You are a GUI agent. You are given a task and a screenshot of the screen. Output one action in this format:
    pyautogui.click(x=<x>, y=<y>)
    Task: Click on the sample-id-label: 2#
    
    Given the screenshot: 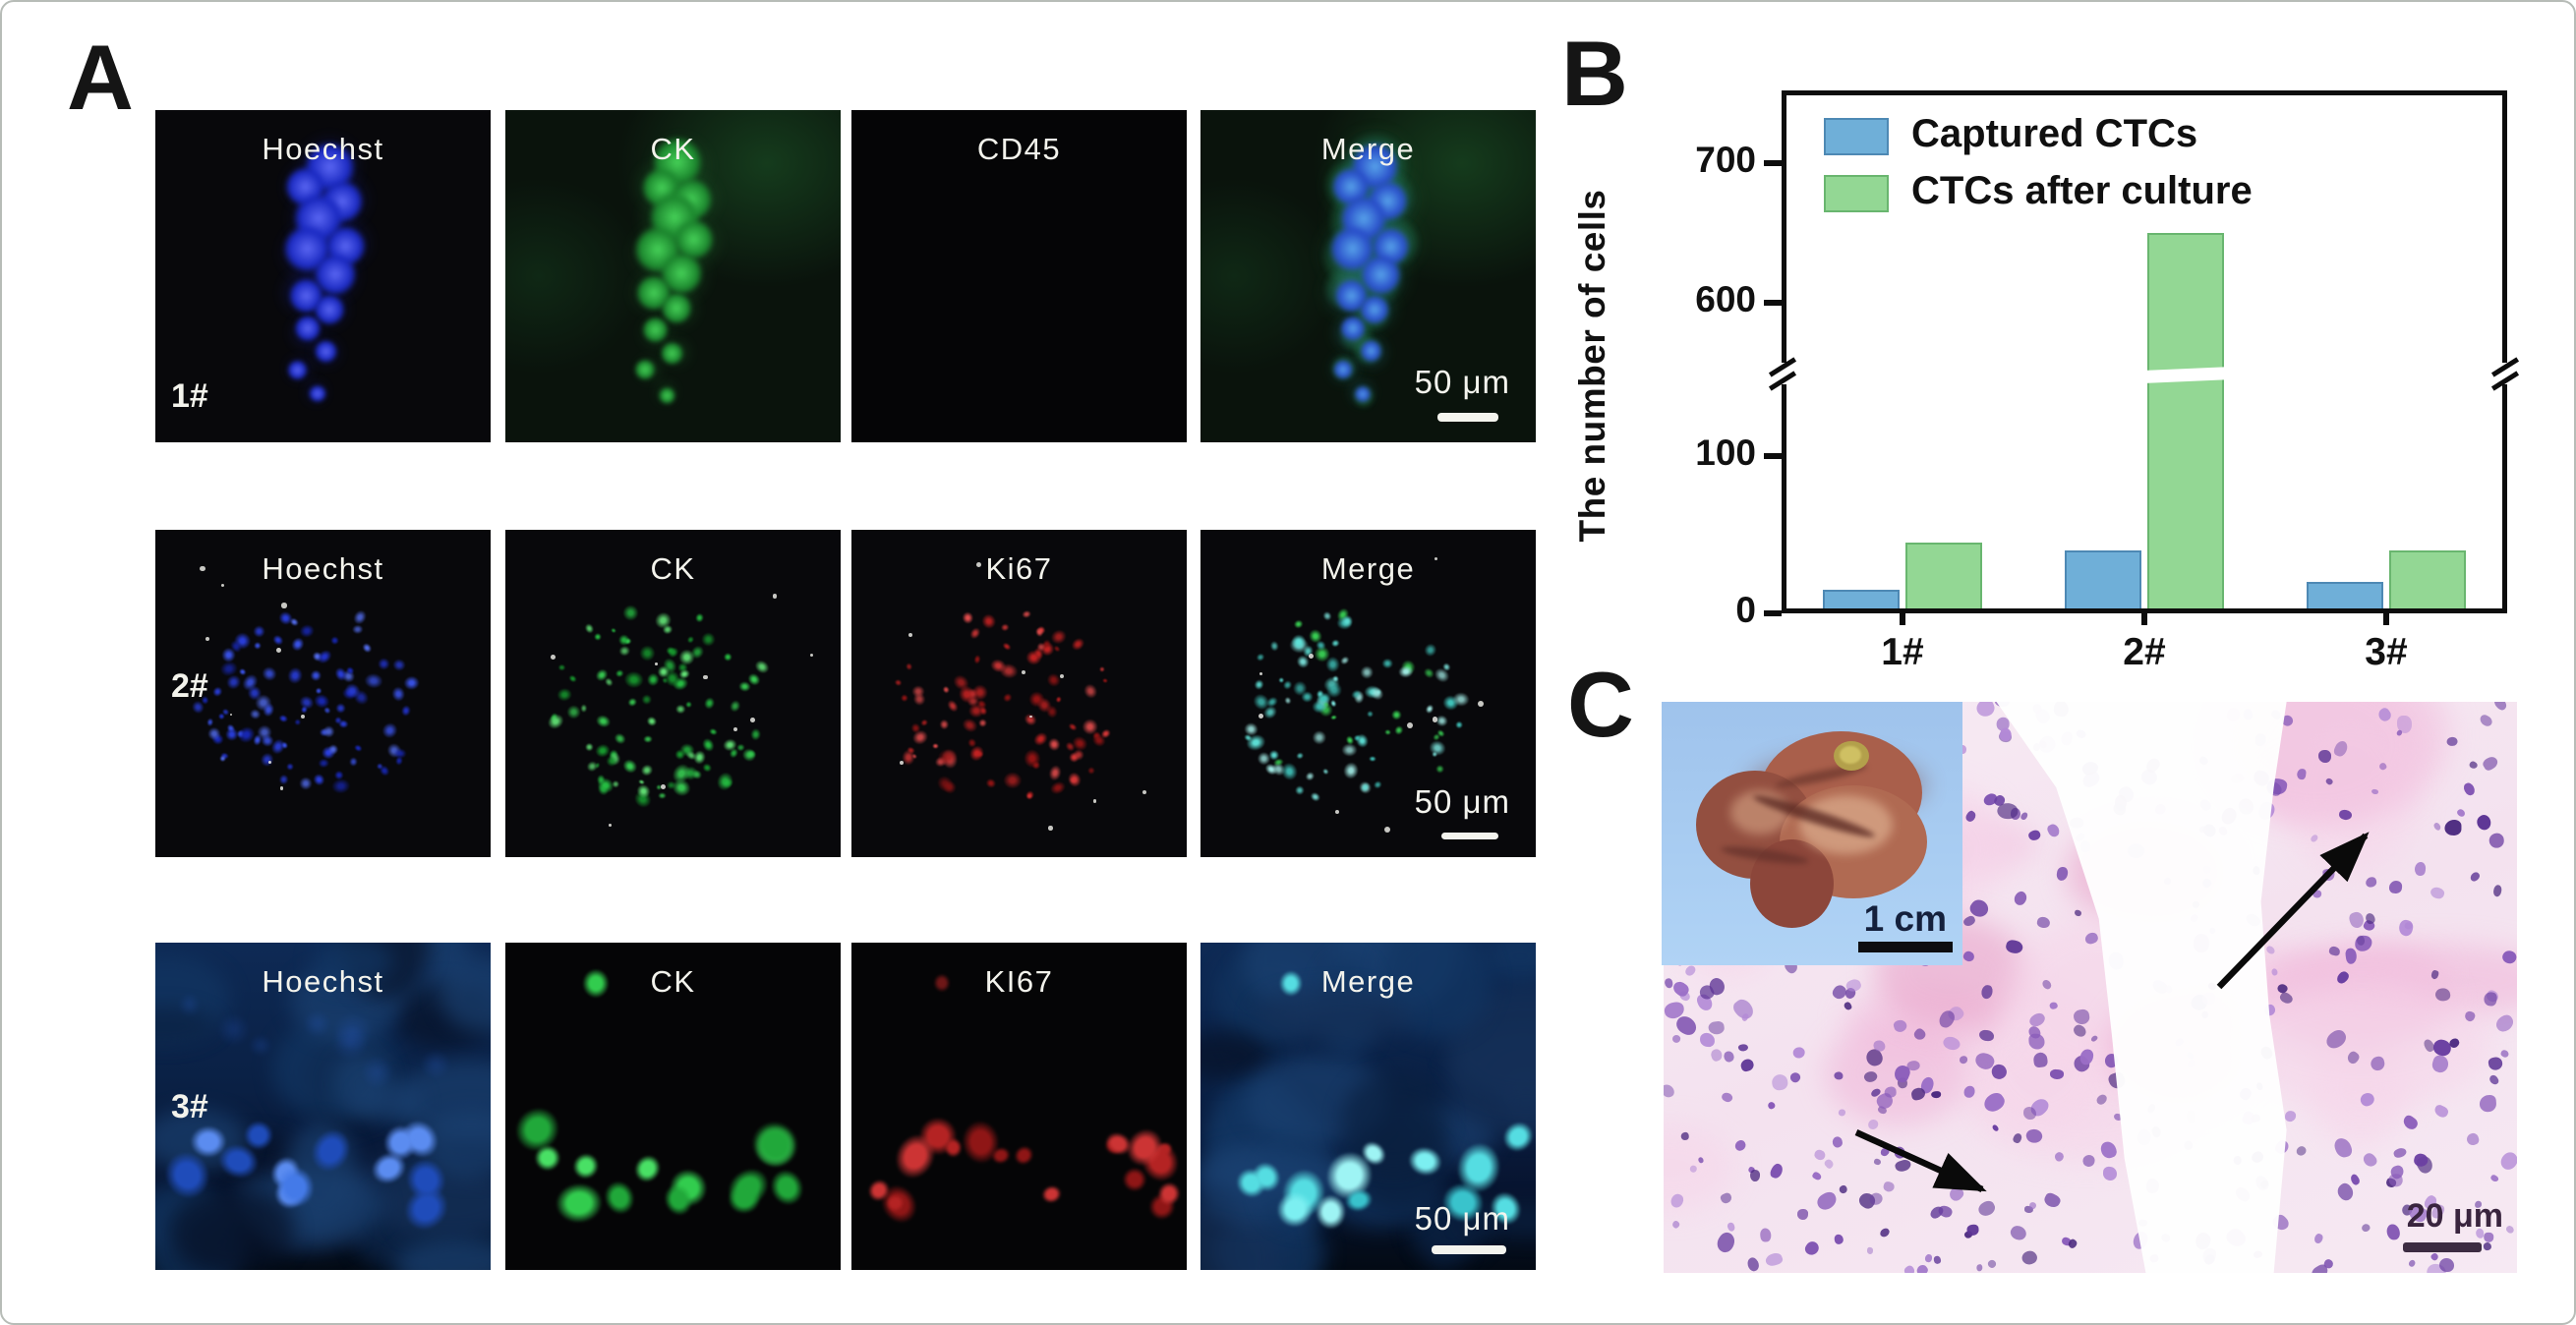 What is the action you would take?
    pyautogui.click(x=189, y=686)
    